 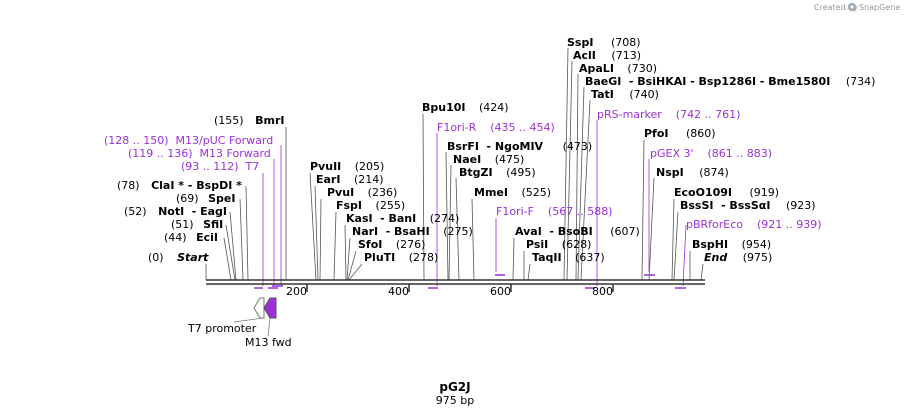 I want to click on site-num: (274), so click(x=445, y=218).